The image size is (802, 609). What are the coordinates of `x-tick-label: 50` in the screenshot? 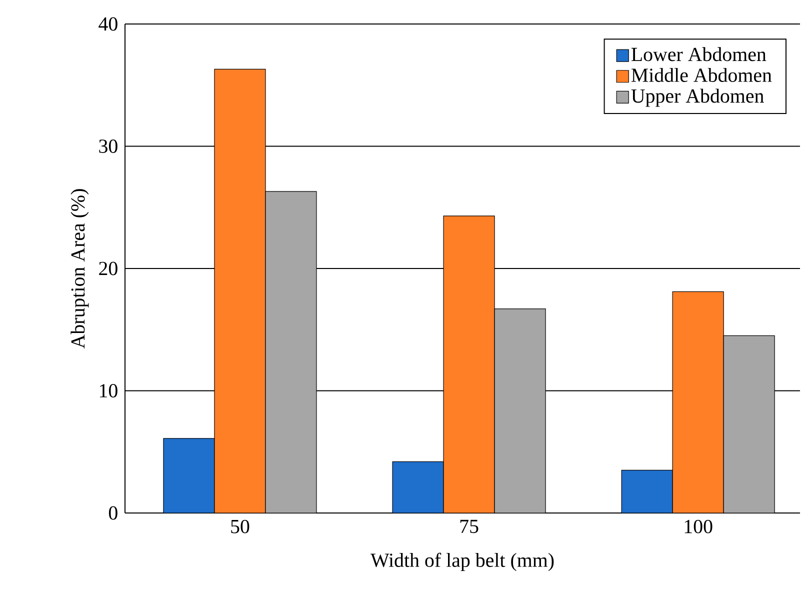 It's located at (240, 527).